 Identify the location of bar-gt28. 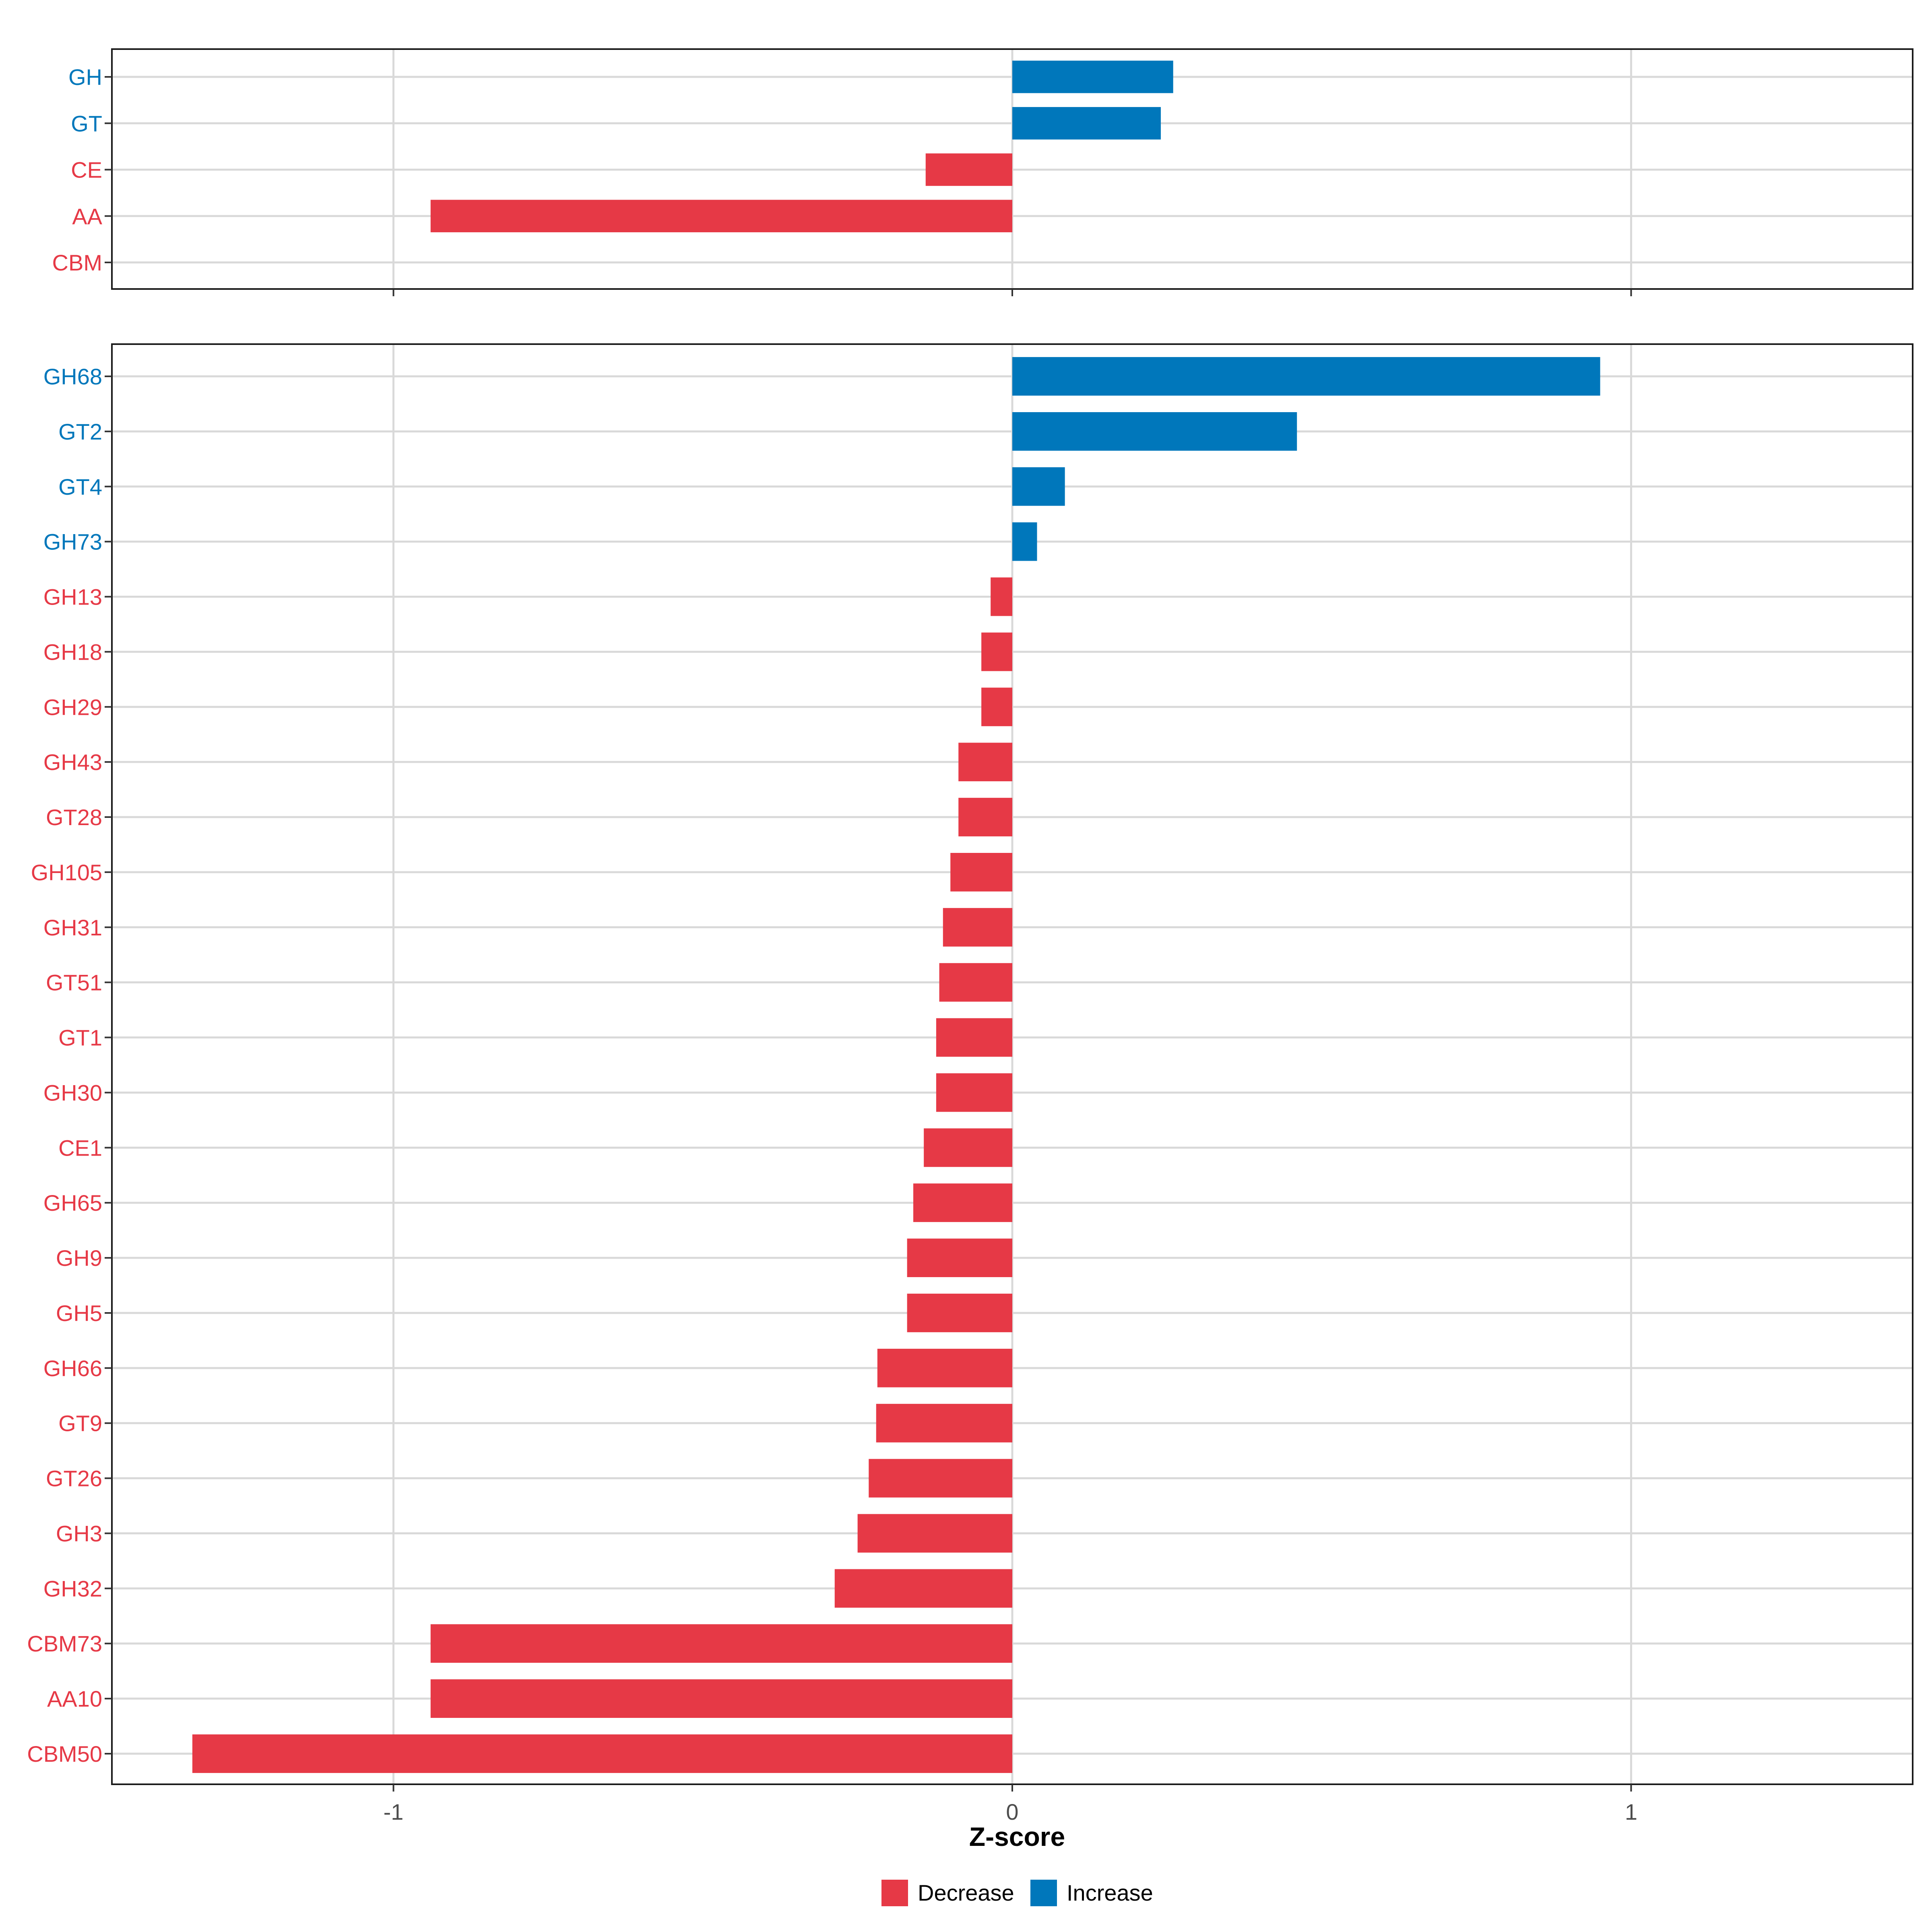
(985, 817).